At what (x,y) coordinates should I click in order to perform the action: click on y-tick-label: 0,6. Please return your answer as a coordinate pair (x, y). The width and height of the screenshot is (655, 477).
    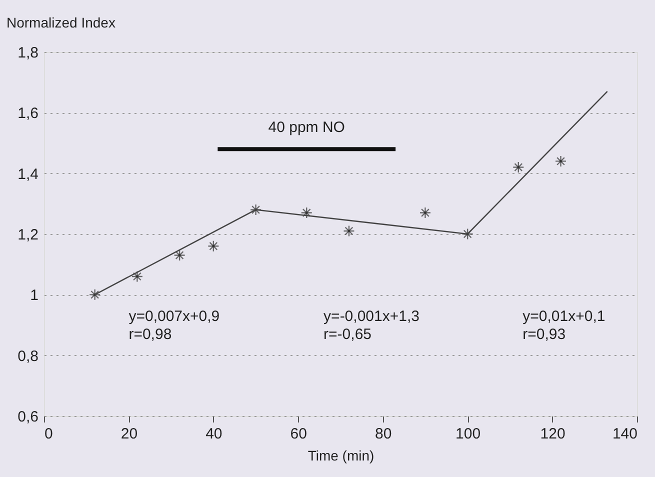
    Looking at the image, I should click on (28, 417).